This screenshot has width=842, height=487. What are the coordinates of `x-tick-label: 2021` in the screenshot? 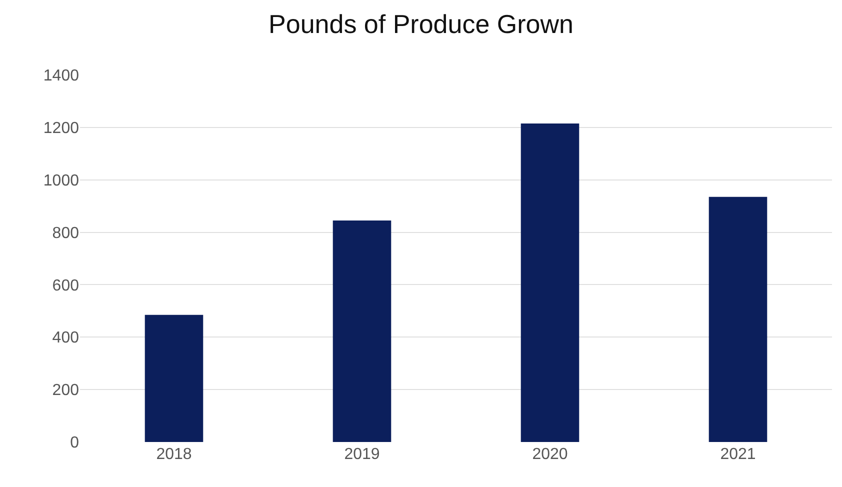 It's located at (738, 454).